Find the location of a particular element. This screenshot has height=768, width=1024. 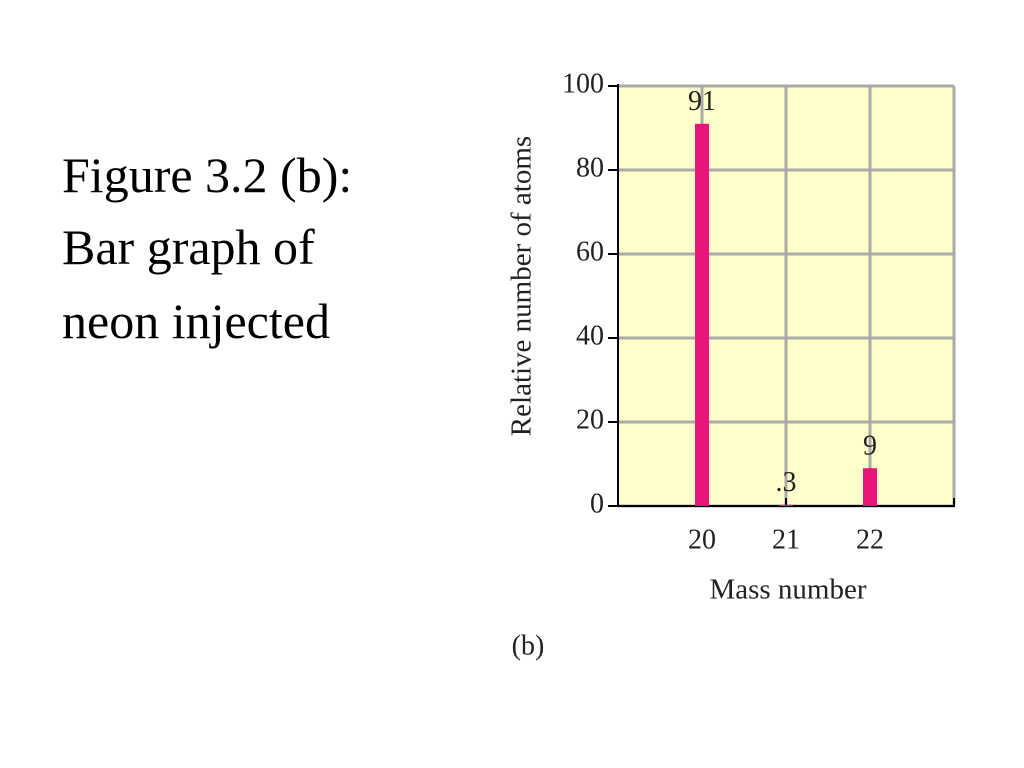

value-label: 9 is located at coordinates (870, 446).